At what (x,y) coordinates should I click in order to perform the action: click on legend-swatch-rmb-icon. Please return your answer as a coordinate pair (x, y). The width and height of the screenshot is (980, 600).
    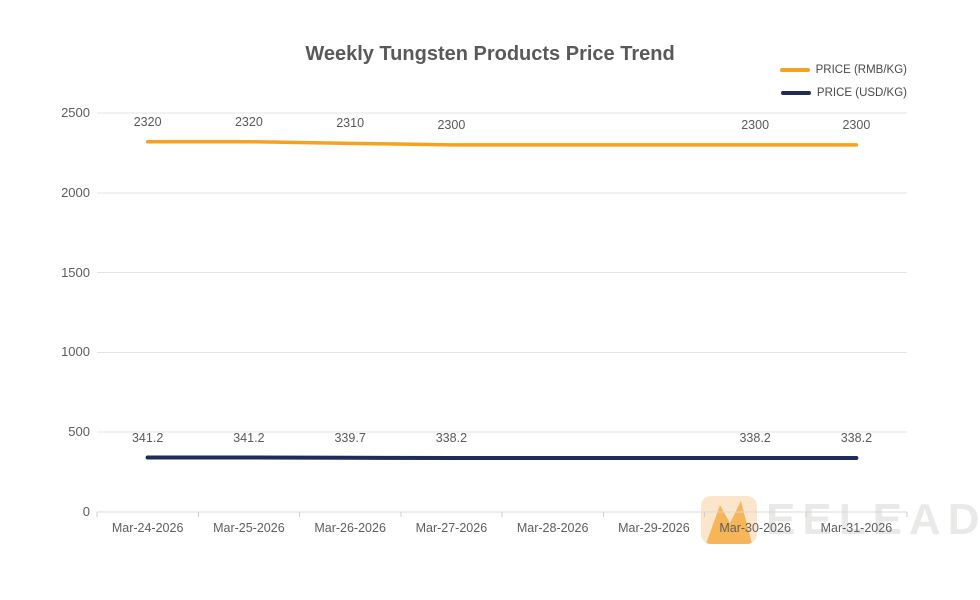
    Looking at the image, I should click on (794, 70).